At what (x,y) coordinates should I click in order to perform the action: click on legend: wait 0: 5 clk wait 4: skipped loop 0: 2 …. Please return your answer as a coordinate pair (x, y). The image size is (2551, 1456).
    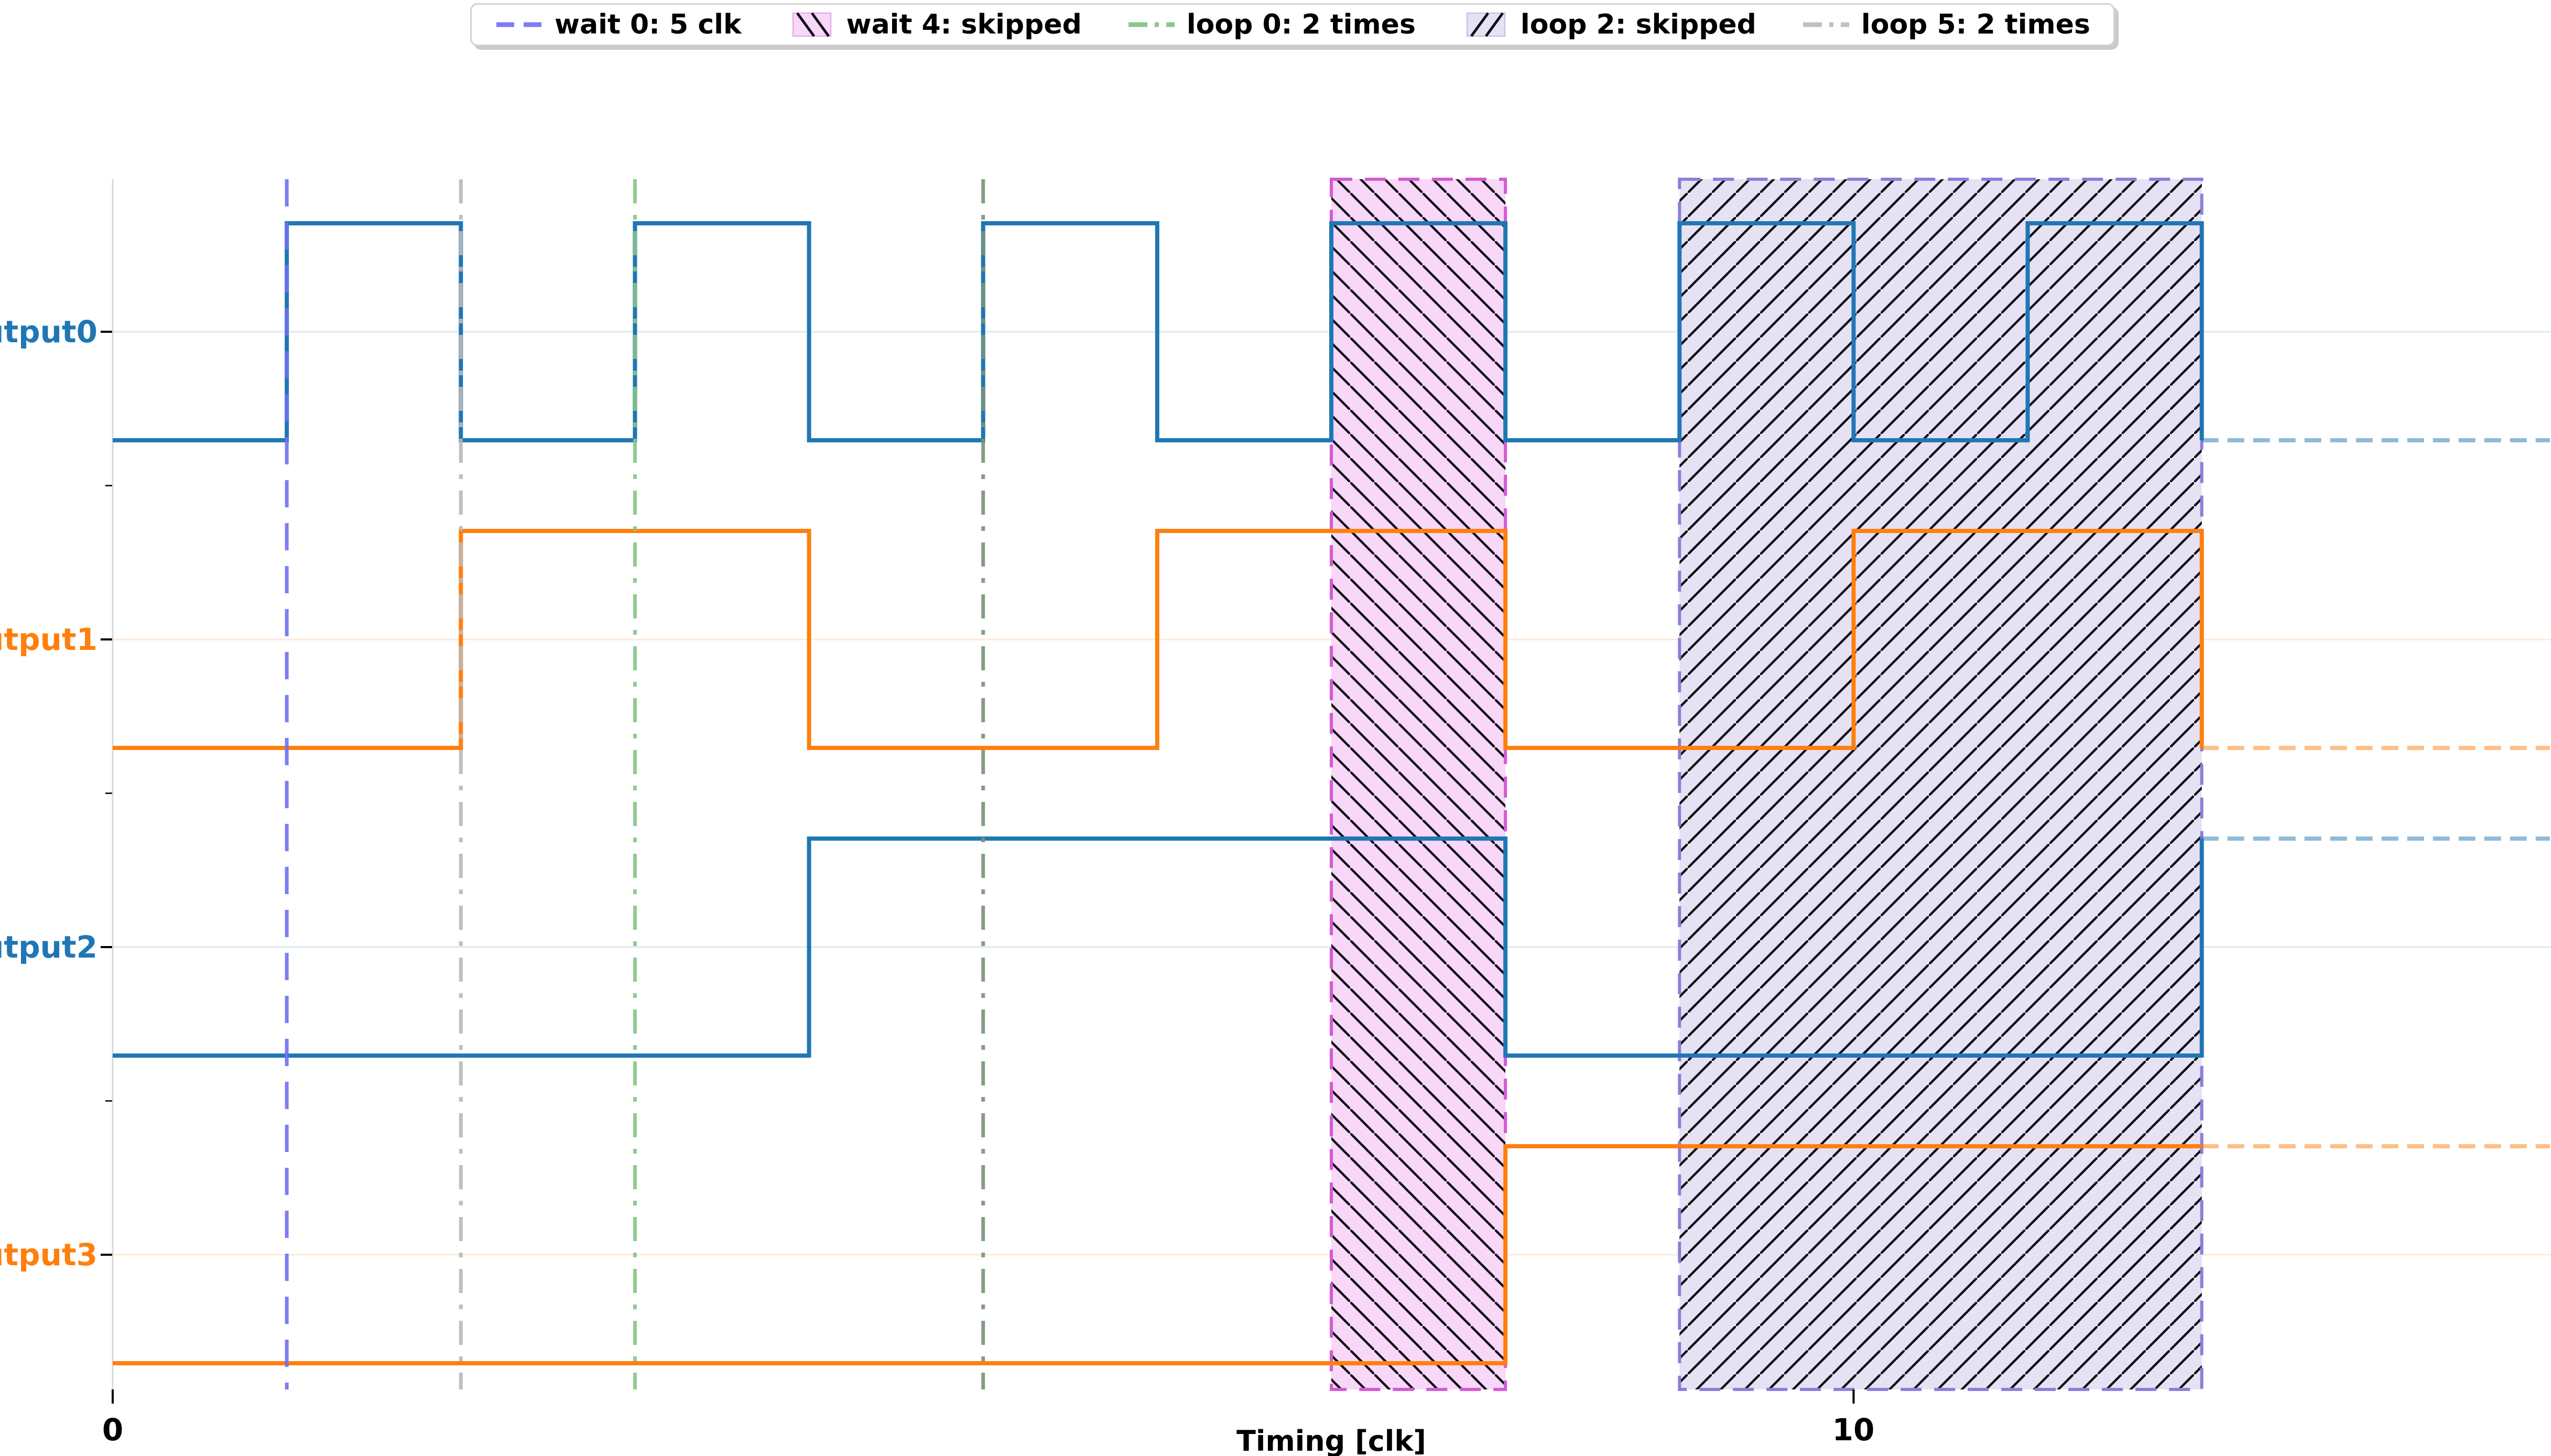
    Looking at the image, I should click on (1292, 25).